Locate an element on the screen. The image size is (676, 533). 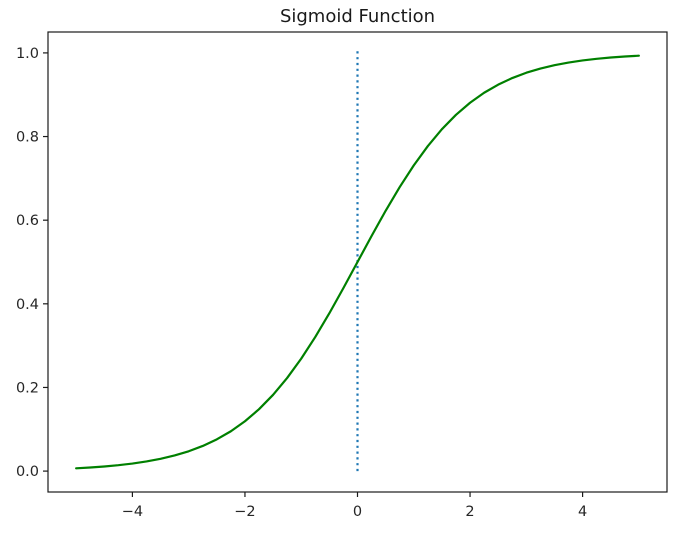
x-tick-label: −4 is located at coordinates (132, 512).